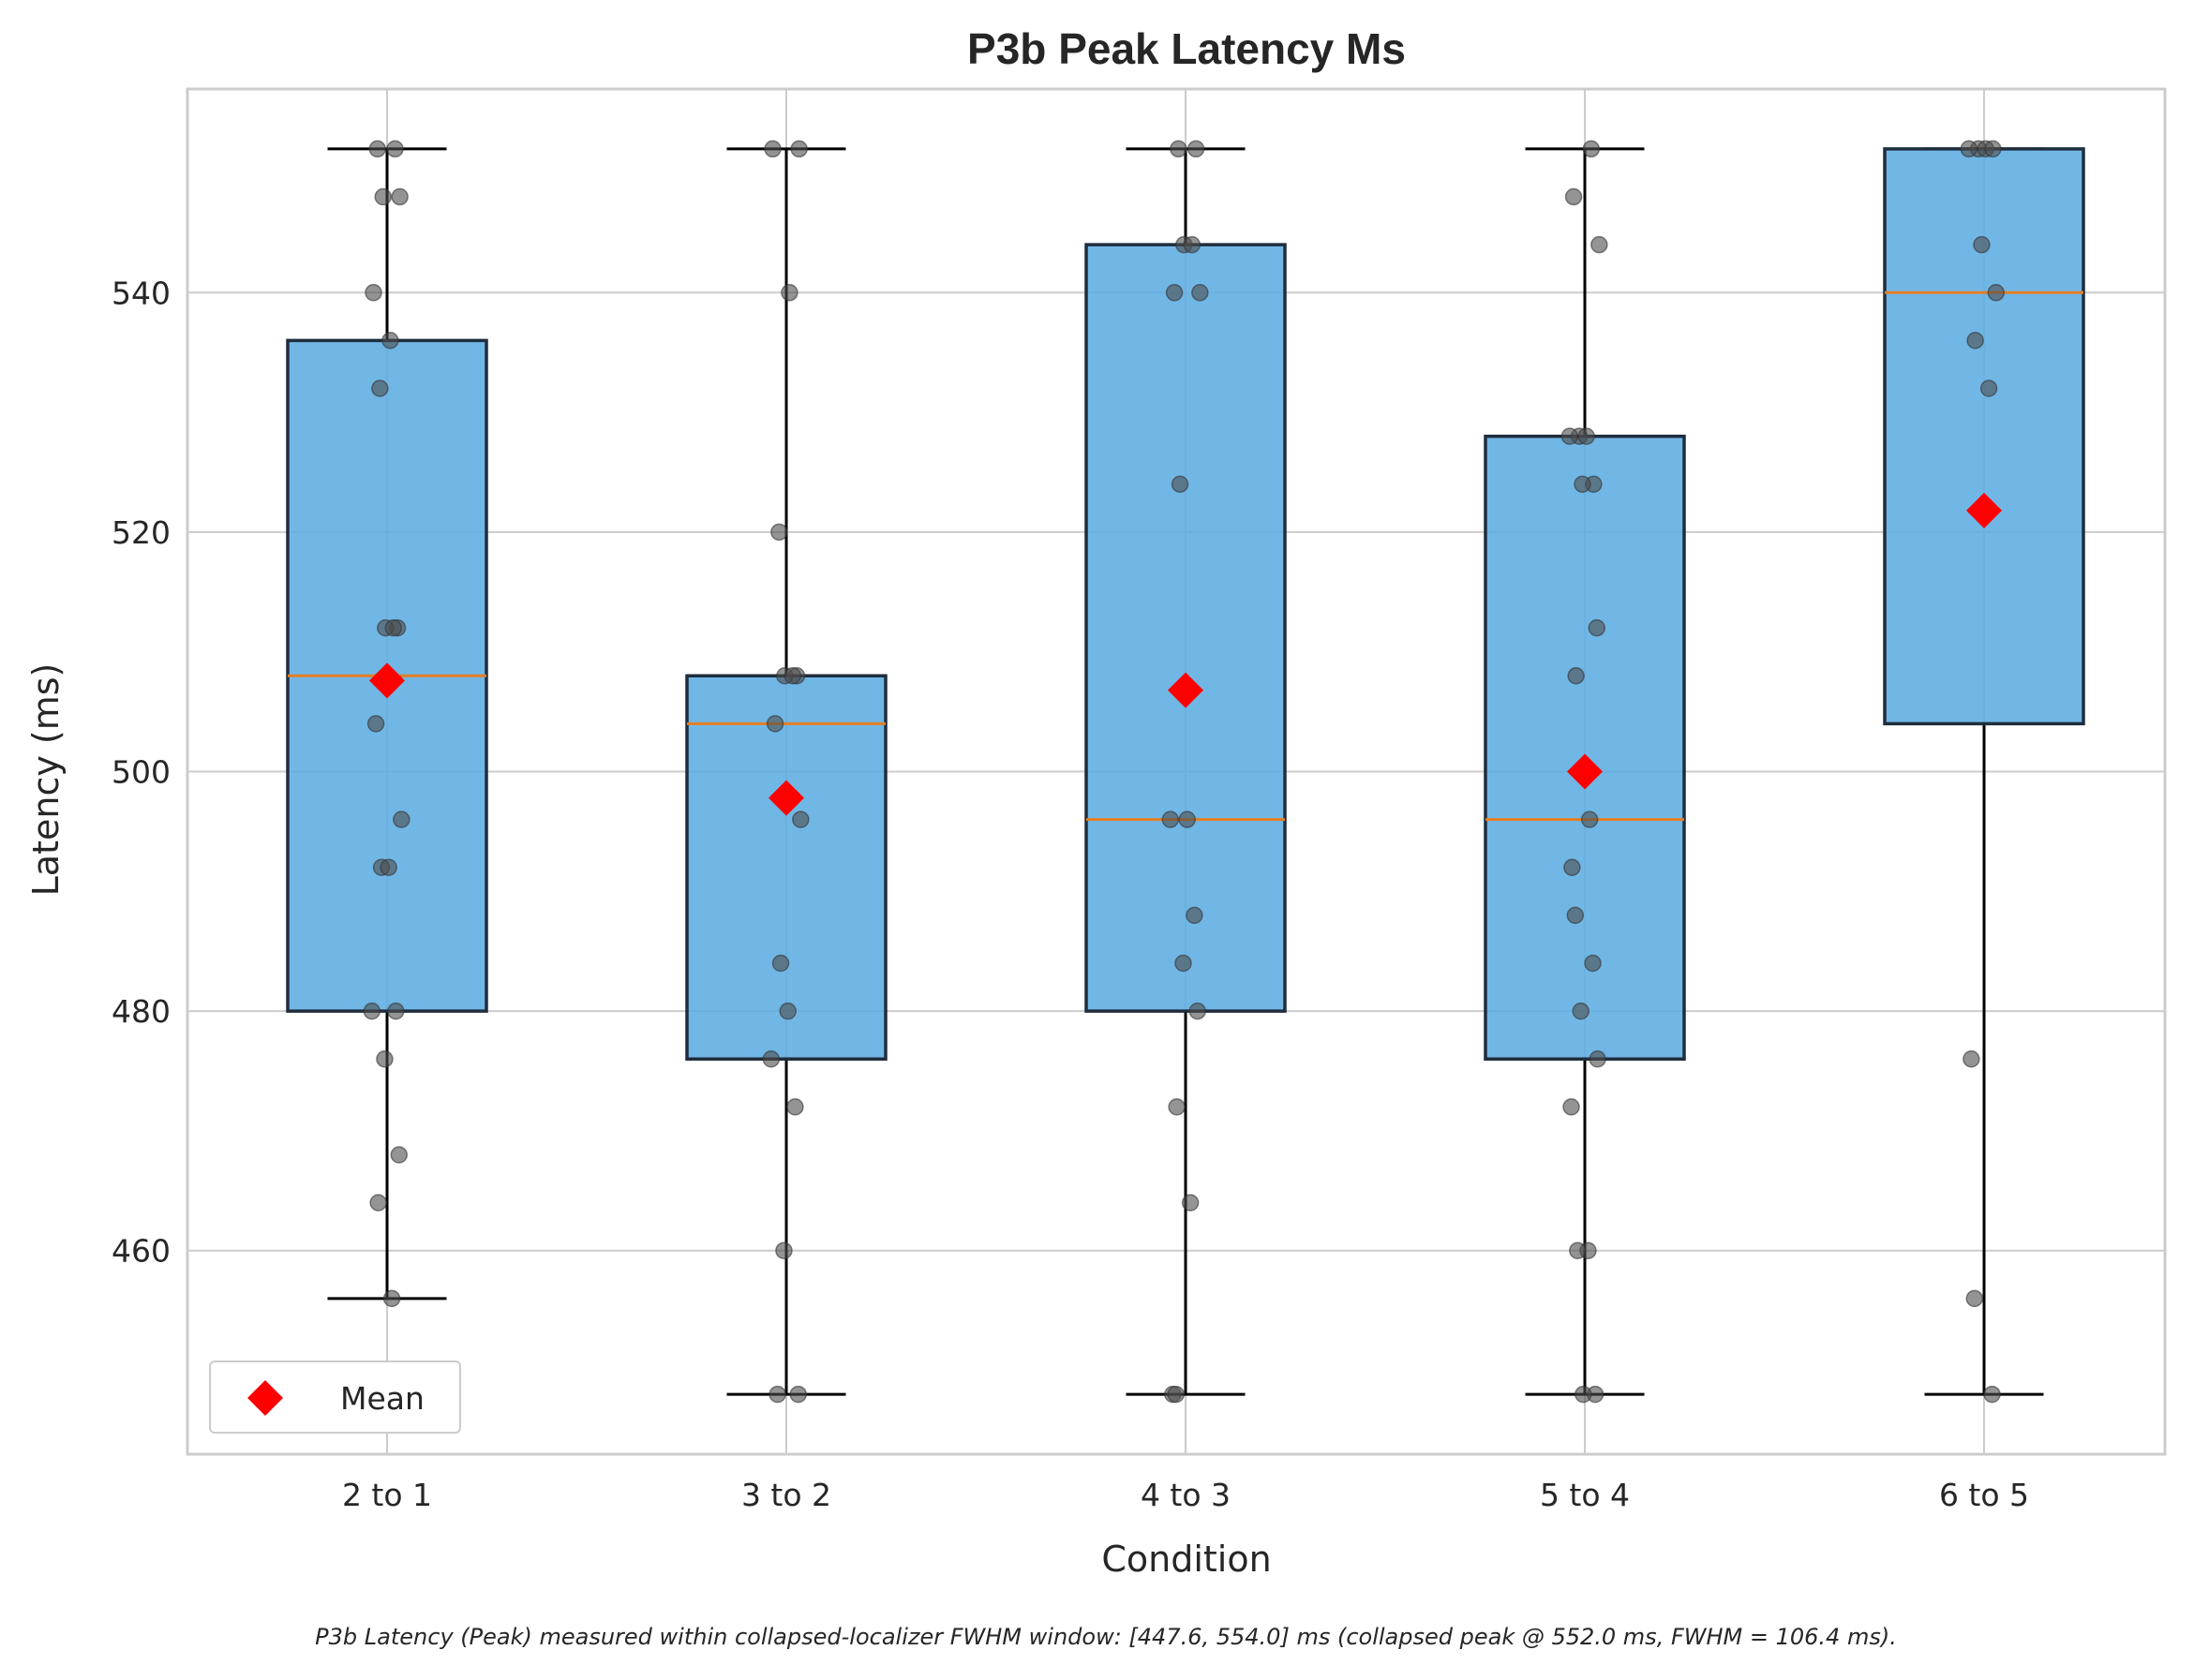 The image size is (2209, 1680). Describe the element at coordinates (786, 1495) in the screenshot. I see `x-tick-label: 3 to 2` at that location.